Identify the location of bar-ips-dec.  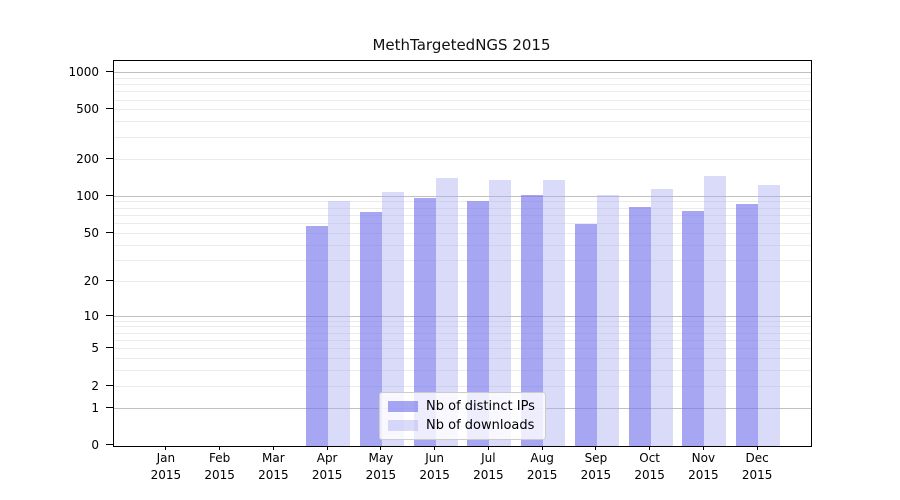
(747, 325).